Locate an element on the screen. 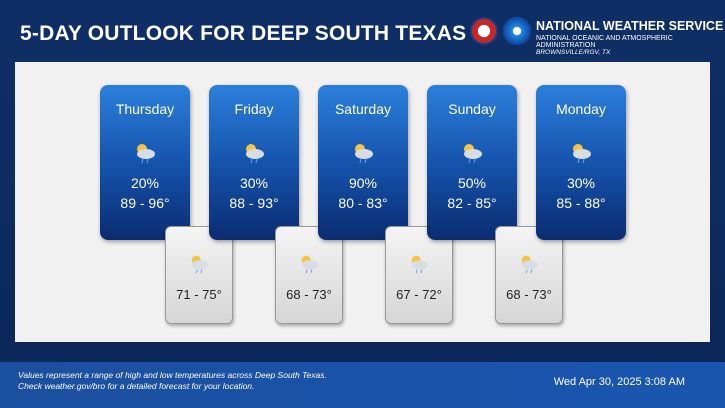 This screenshot has width=725, height=408. day-name: Monday is located at coordinates (581, 109).